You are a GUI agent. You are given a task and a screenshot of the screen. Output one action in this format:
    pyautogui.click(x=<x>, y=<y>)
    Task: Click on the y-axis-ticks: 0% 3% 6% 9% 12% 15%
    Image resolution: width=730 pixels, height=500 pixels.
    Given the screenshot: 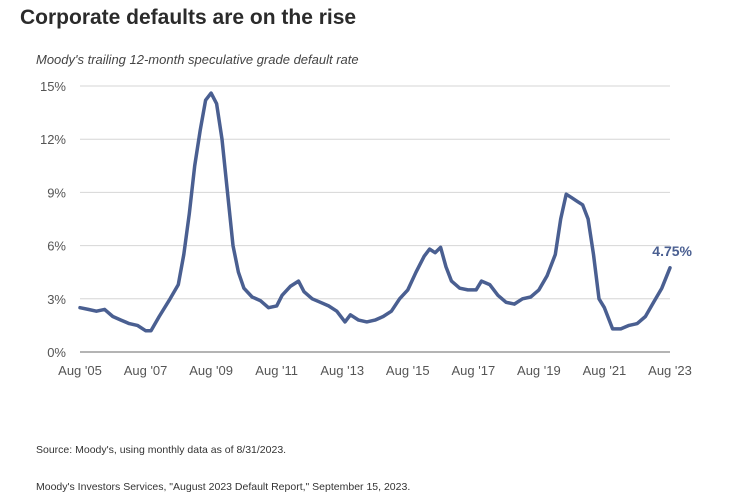 What is the action you would take?
    pyautogui.click(x=53, y=219)
    